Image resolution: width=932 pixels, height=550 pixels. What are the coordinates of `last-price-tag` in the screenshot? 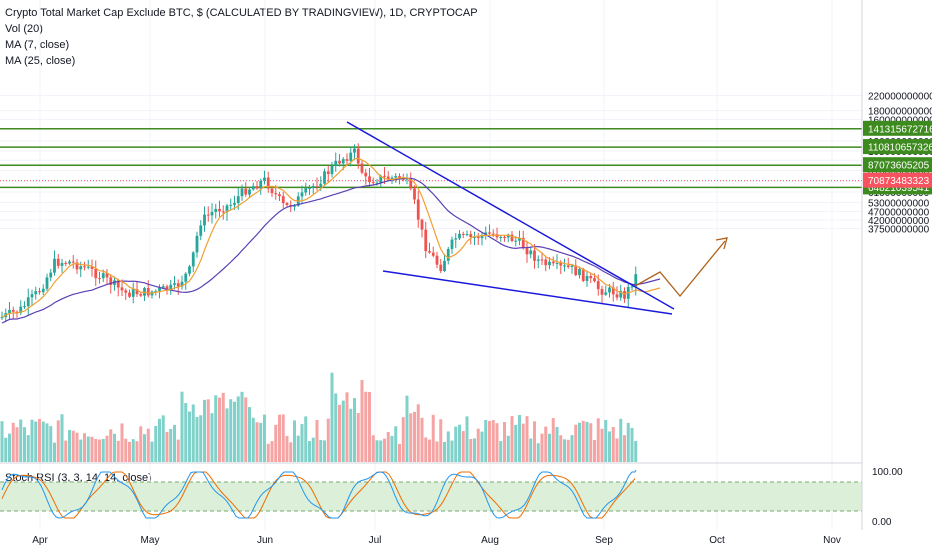 It's located at (897, 180).